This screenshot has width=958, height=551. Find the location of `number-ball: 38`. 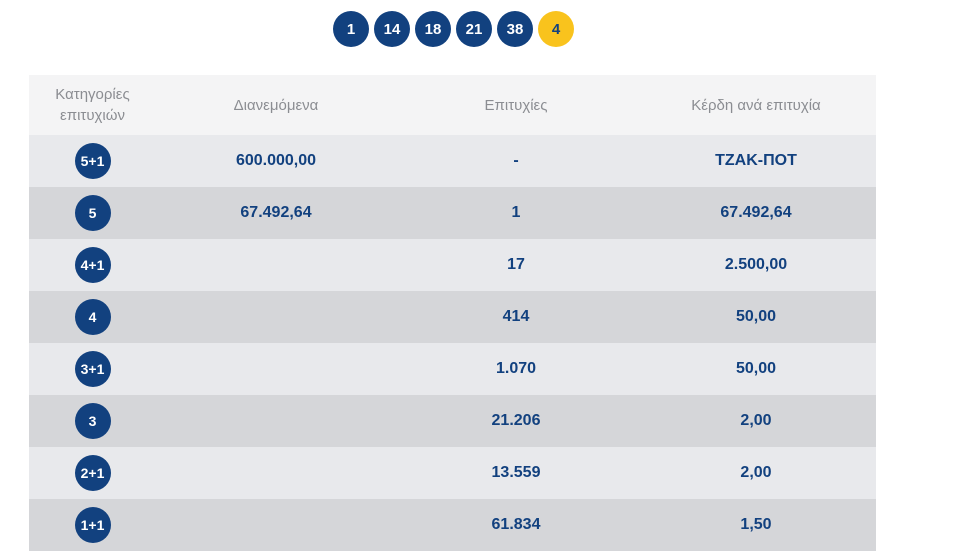

number-ball: 38 is located at coordinates (515, 29).